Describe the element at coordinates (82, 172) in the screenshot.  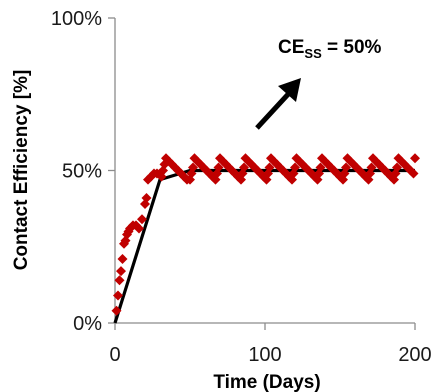
I see `y-tick-label: 50%` at that location.